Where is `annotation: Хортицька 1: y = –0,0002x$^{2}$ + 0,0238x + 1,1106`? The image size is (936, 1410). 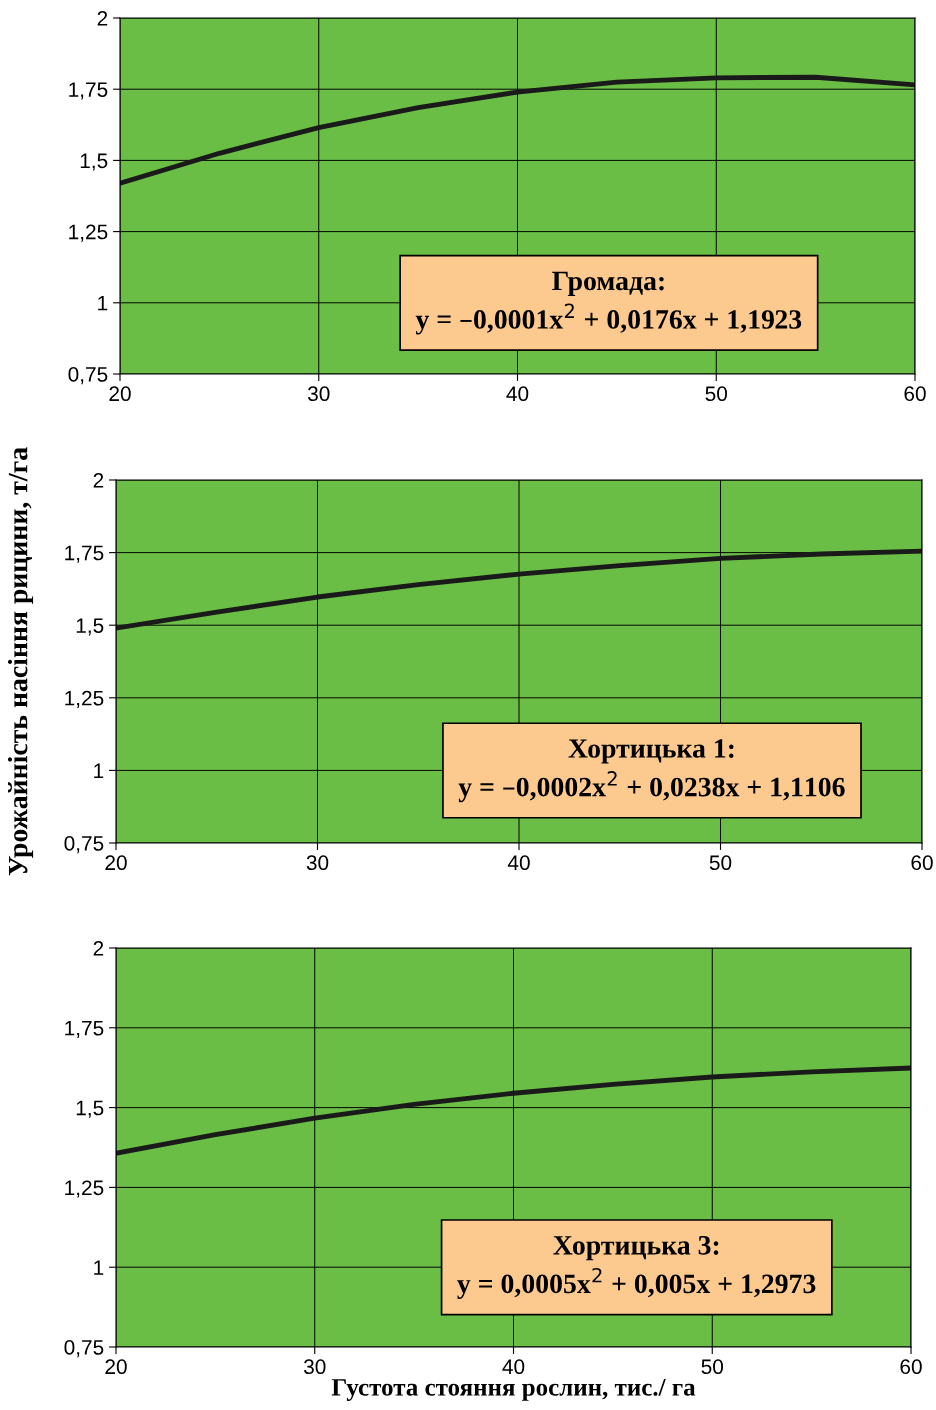
annotation: Хортицька 1: y = –0,0002x$^{2}$ + 0,0238x + 1,1106 is located at coordinates (651, 771).